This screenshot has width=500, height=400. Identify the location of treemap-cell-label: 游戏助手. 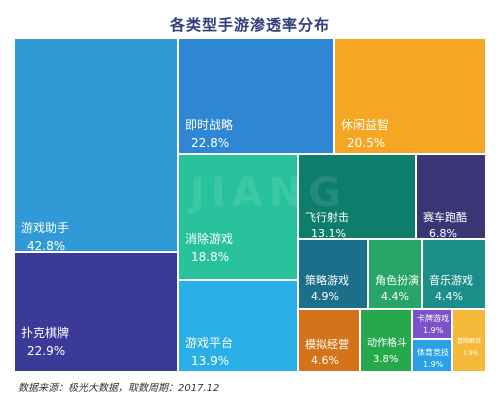
(45, 228).